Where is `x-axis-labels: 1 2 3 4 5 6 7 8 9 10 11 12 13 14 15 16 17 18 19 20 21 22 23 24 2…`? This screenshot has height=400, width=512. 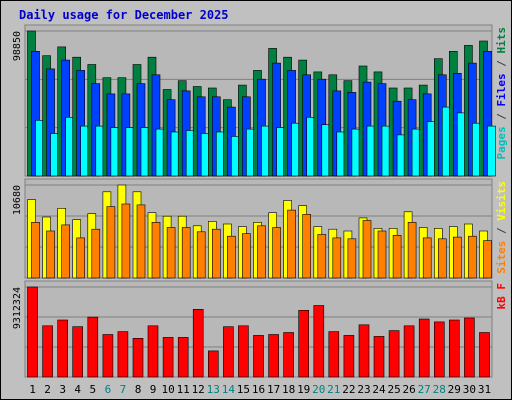 x-axis-labels: 1 2 3 4 5 6 7 8 9 10 11 12 13 14 15 16 17 18 19 20 21 22 23 24 2… is located at coordinates (260, 389).